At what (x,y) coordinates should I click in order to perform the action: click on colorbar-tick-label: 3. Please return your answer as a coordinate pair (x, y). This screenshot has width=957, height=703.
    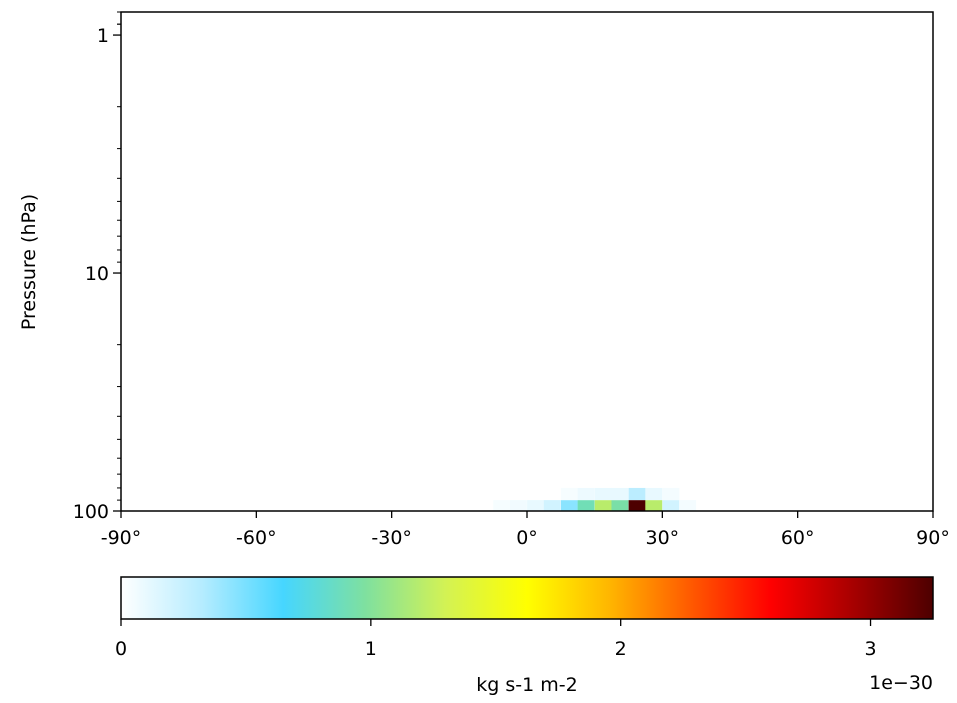
    Looking at the image, I should click on (870, 649).